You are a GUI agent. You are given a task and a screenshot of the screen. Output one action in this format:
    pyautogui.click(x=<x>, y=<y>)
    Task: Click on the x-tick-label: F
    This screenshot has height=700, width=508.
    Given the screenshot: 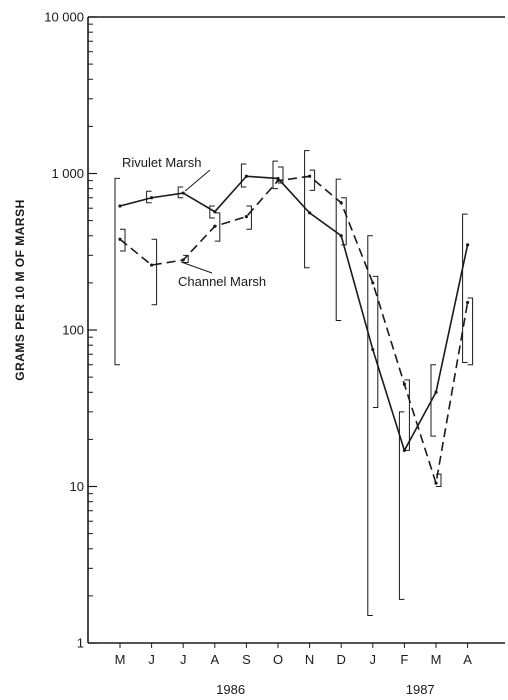 What is the action you would take?
    pyautogui.click(x=404, y=659)
    